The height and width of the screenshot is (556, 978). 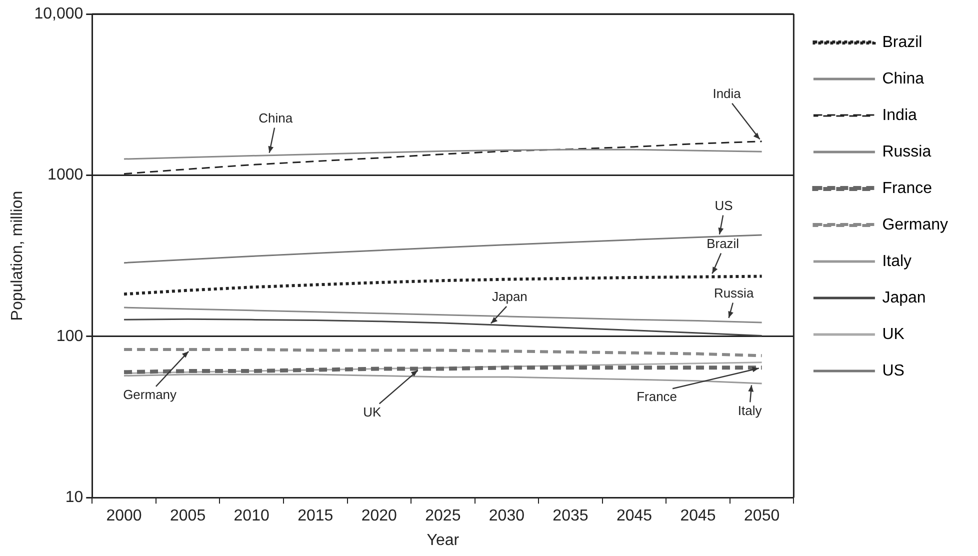 What do you see at coordinates (907, 151) in the screenshot?
I see `legend-label: Russia` at bounding box center [907, 151].